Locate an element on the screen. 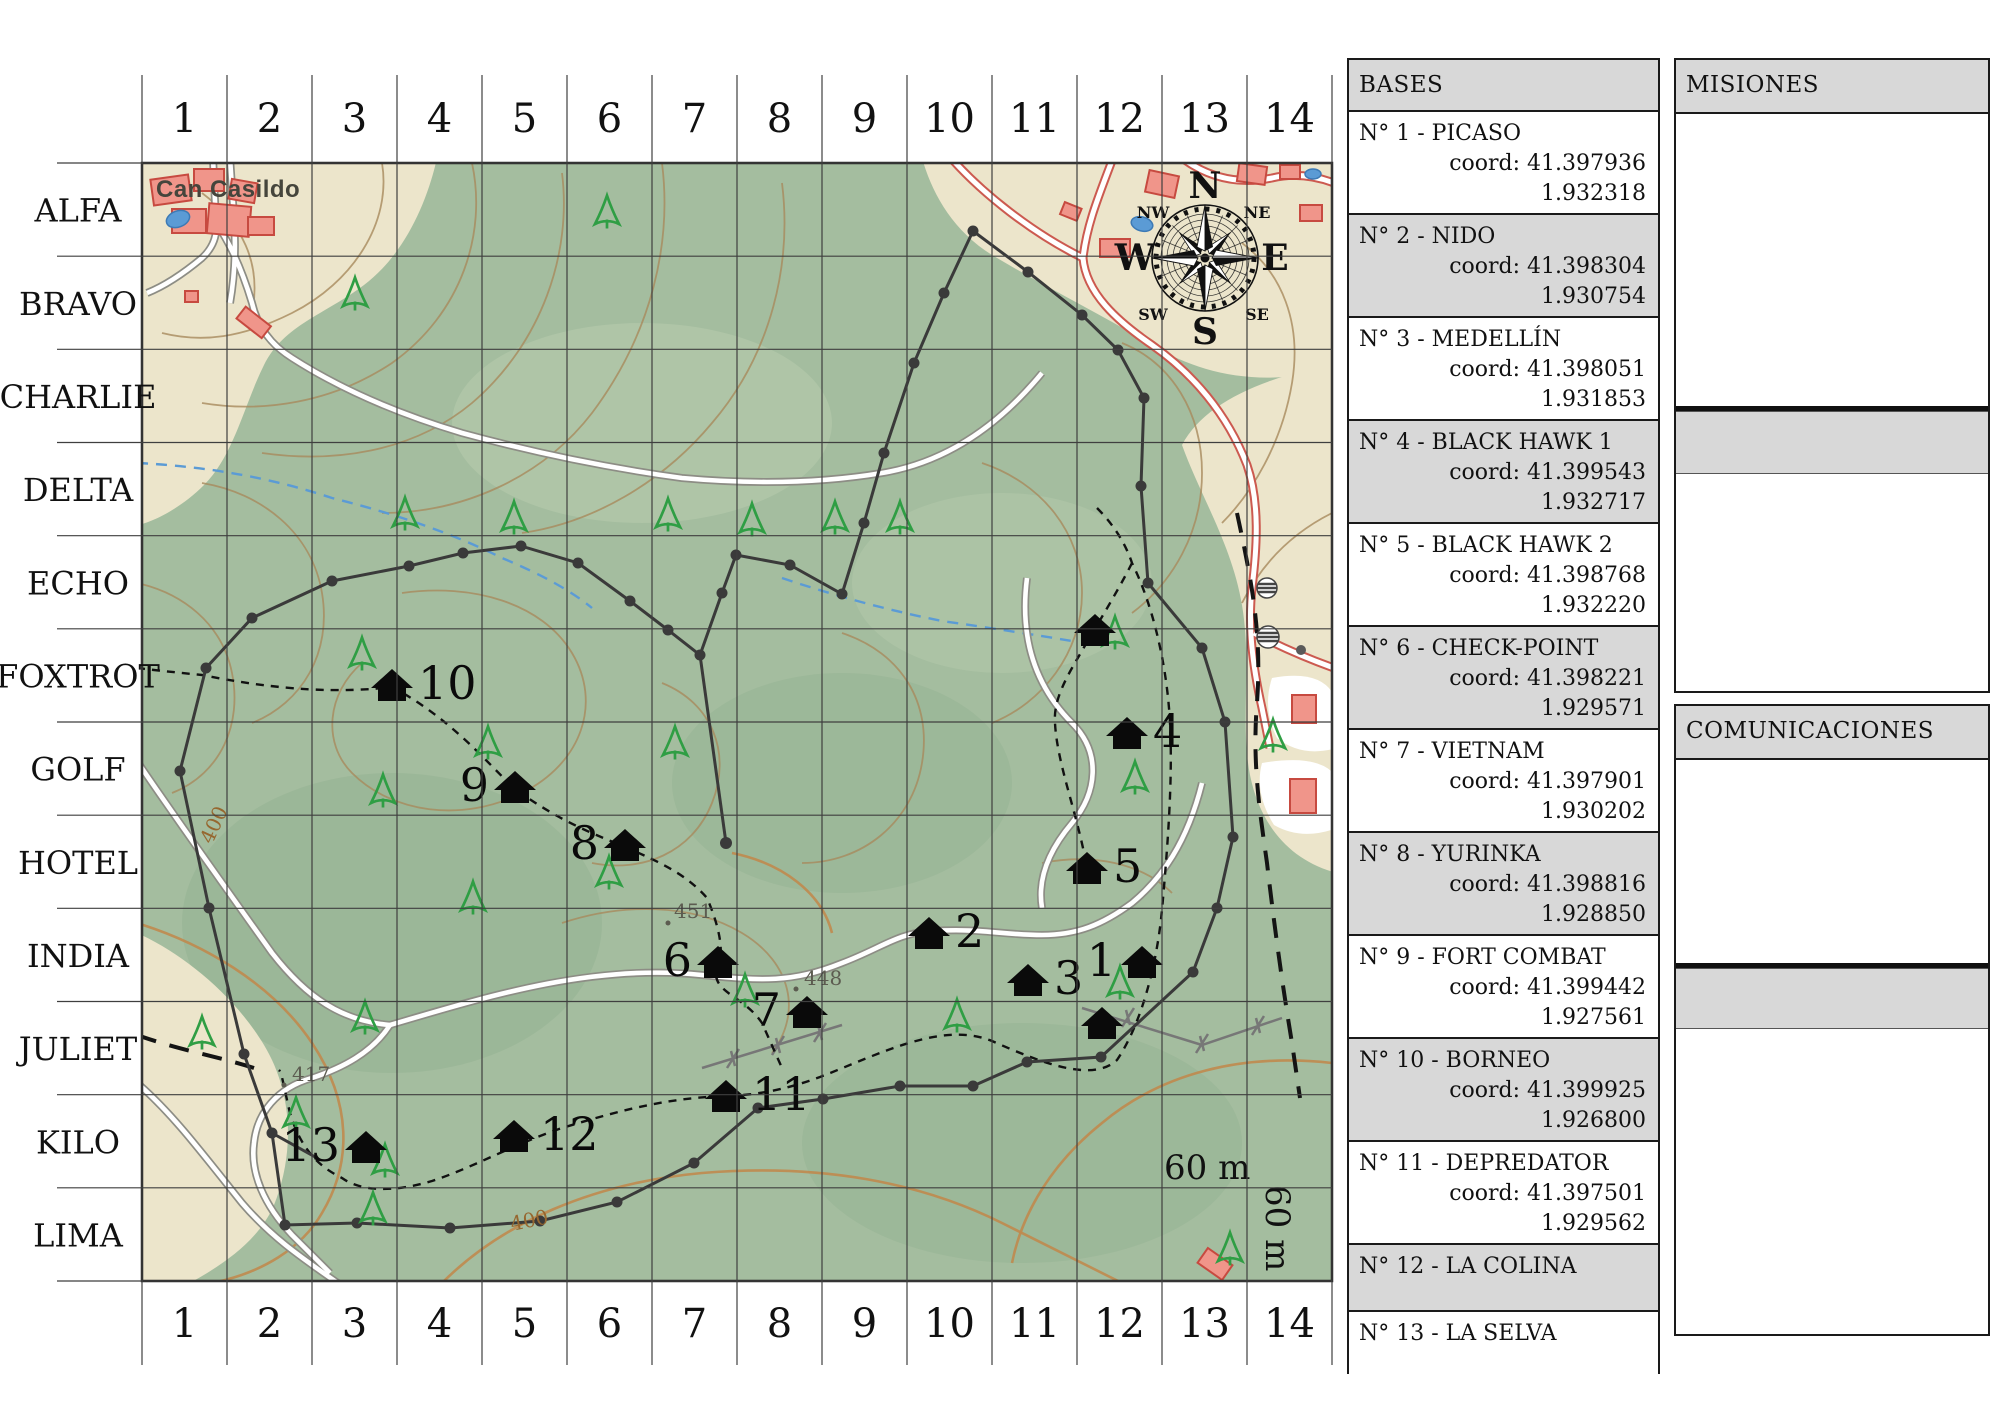 Image resolution: width=2000 pixels, height=1414 pixels. base-row-3: N° 3 - MEDELLÍN coord: 41.398051 1.931853 is located at coordinates (1503, 367).